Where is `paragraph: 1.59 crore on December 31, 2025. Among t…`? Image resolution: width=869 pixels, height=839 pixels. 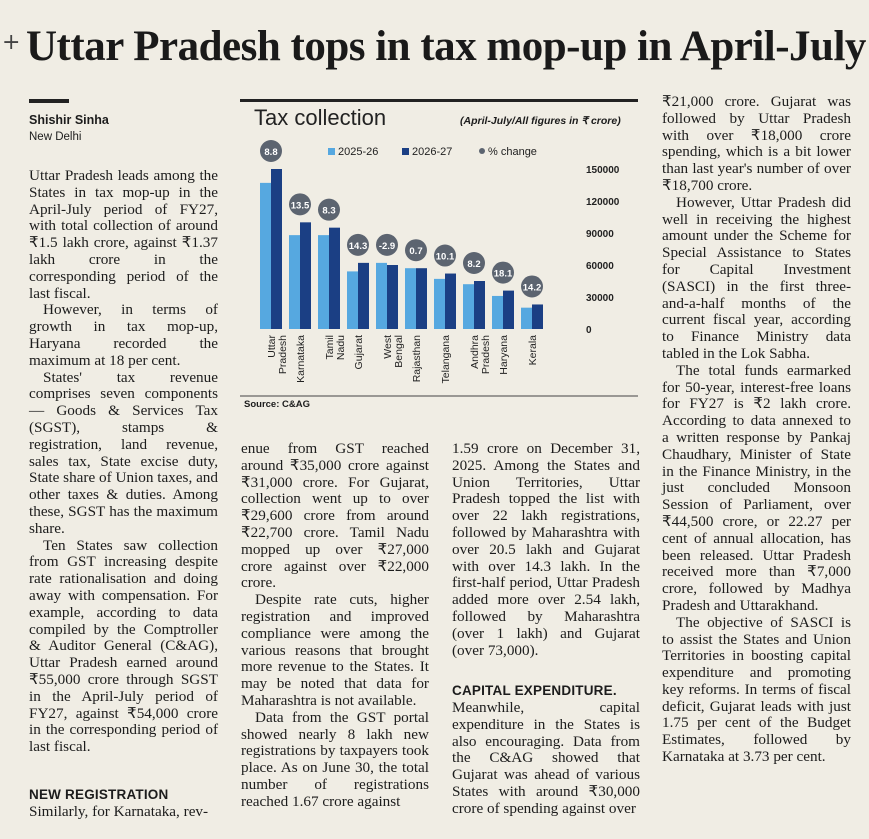 paragraph: 1.59 crore on December 31, 2025. Among t… is located at coordinates (546, 549).